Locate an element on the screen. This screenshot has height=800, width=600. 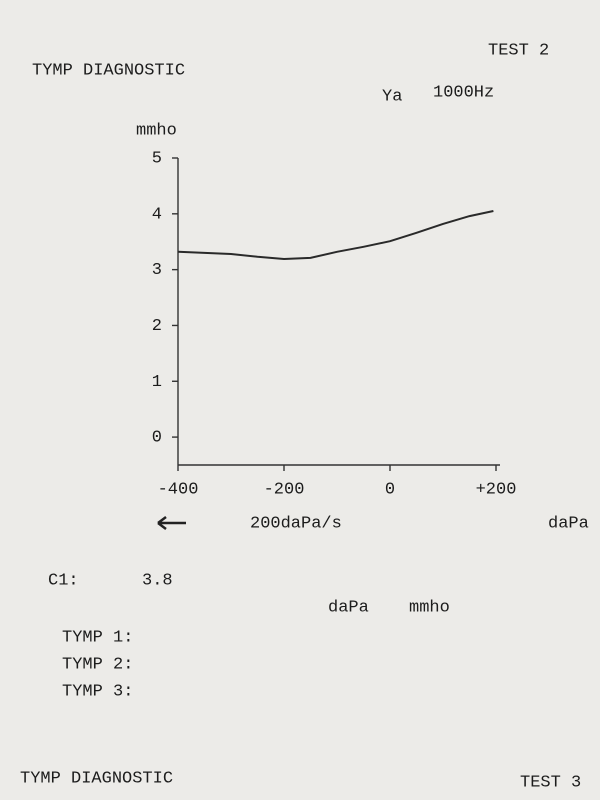
tymp-row: TYMP 2: is located at coordinates (97, 664).